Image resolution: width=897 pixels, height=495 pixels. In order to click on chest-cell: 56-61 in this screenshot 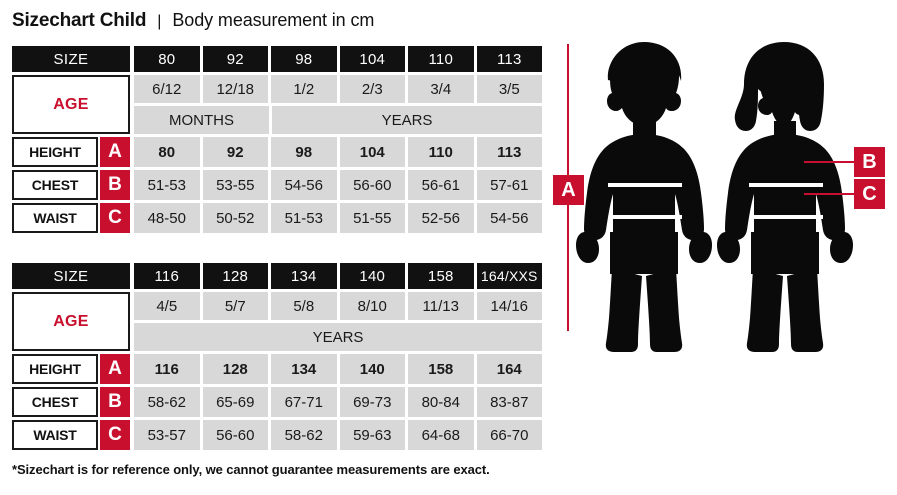, I will do `click(441, 185)`.